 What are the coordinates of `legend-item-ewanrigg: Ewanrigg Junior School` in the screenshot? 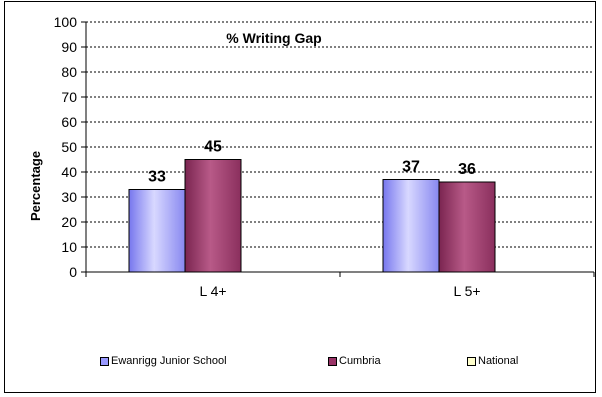 It's located at (163, 361).